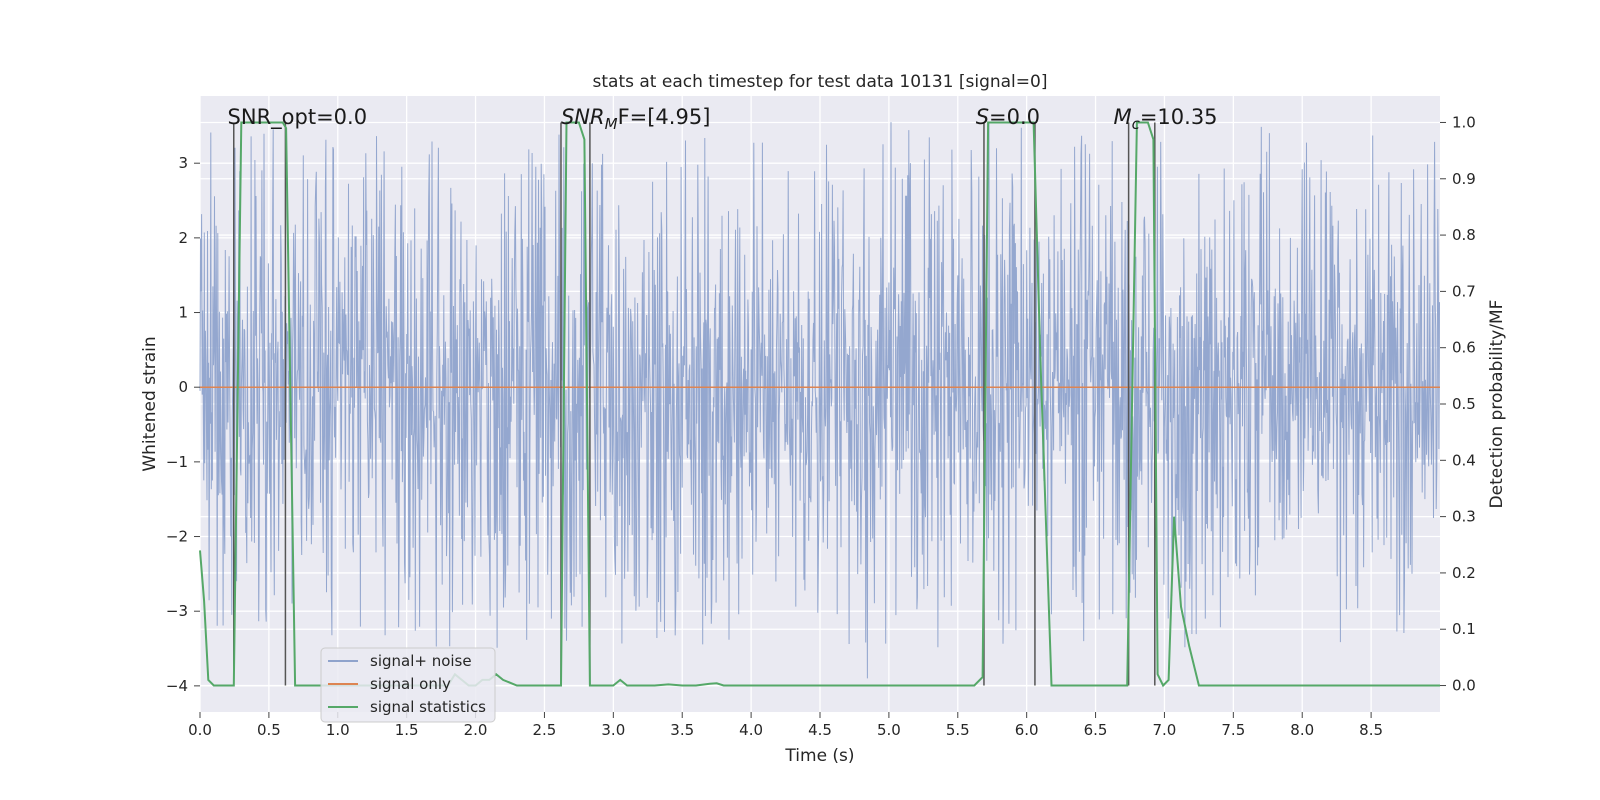 Image resolution: width=1600 pixels, height=800 pixels. I want to click on annotation-s-val: S=0.0, so click(1008, 117).